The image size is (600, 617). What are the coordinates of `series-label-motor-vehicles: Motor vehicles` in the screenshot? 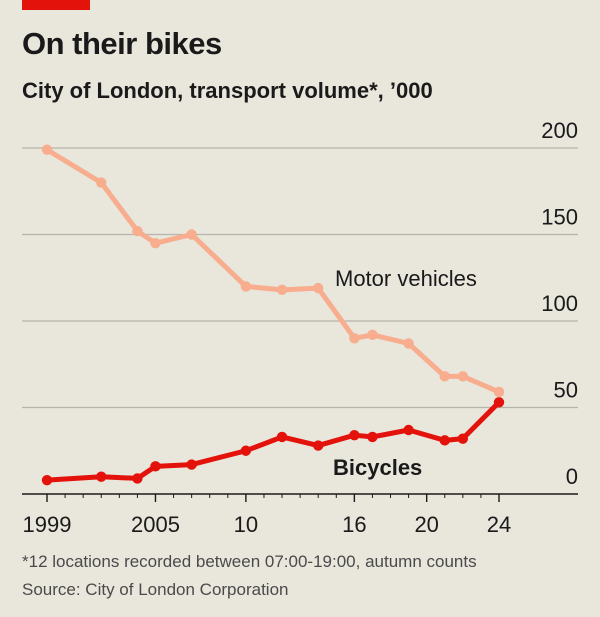 It's located at (406, 278).